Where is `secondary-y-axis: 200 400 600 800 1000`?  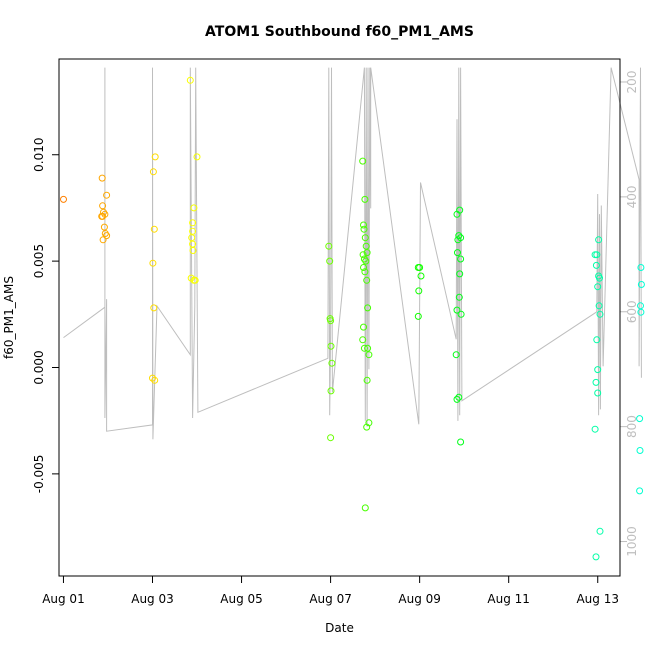
secondary-y-axis: 200 400 600 800 1000 is located at coordinates (629, 314).